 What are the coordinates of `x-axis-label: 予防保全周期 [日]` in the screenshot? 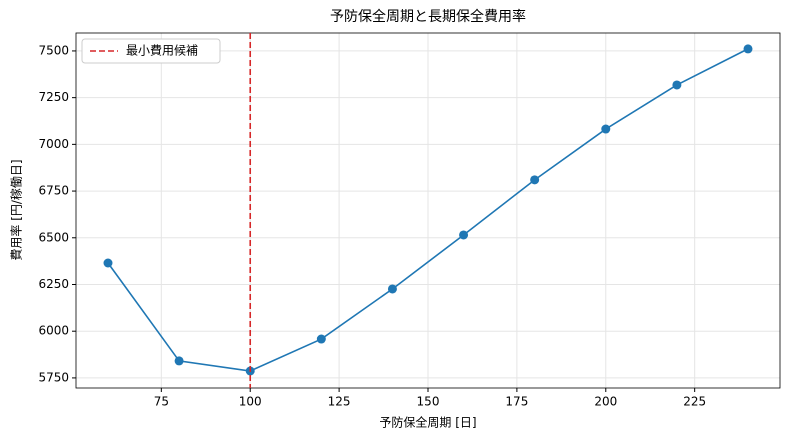 It's located at (427, 422).